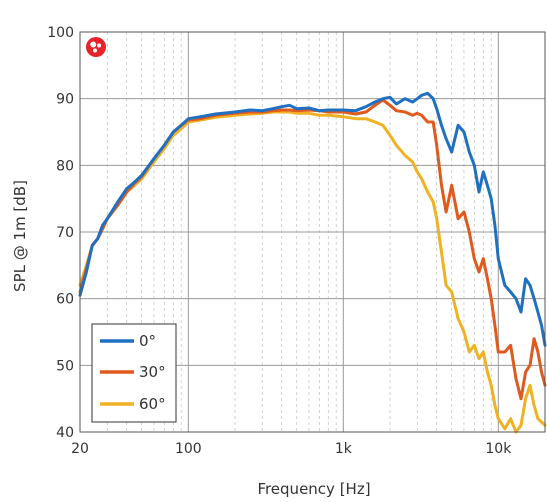 The image size is (547, 502). I want to click on x-tick-label: 1k, so click(344, 449).